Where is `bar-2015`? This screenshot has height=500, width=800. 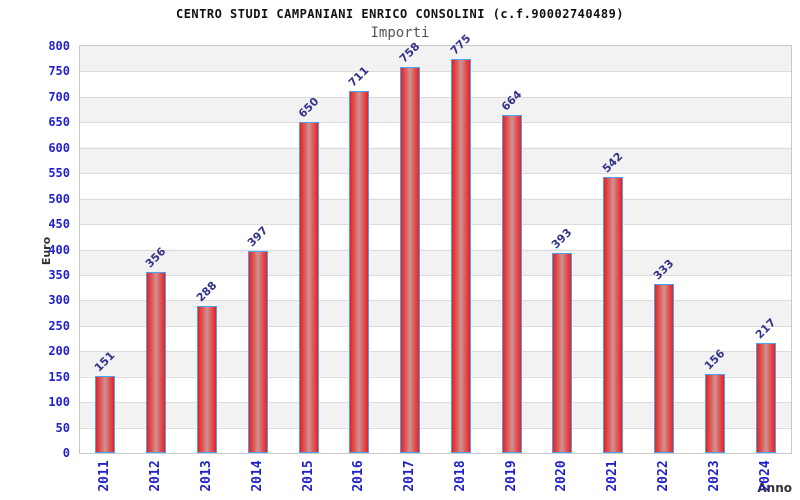 bar-2015 is located at coordinates (308, 287).